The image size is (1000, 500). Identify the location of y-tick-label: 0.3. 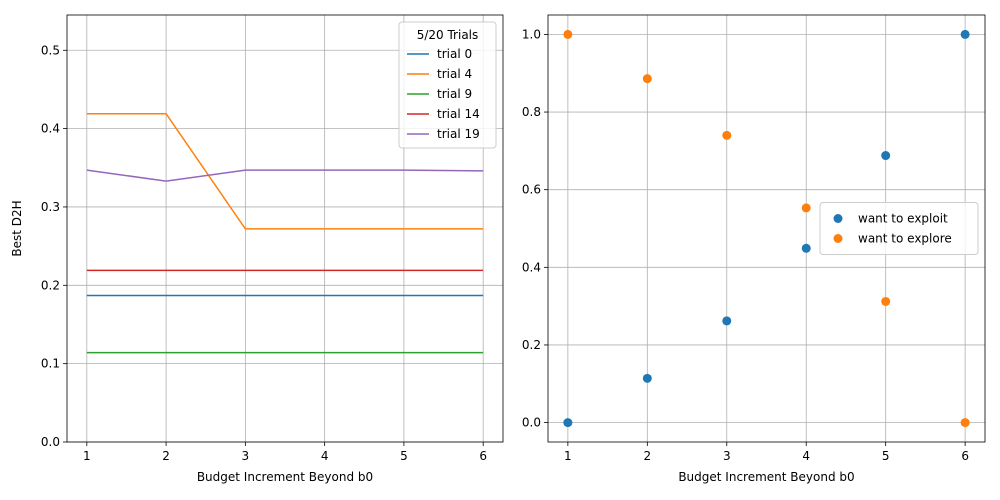
(50, 207).